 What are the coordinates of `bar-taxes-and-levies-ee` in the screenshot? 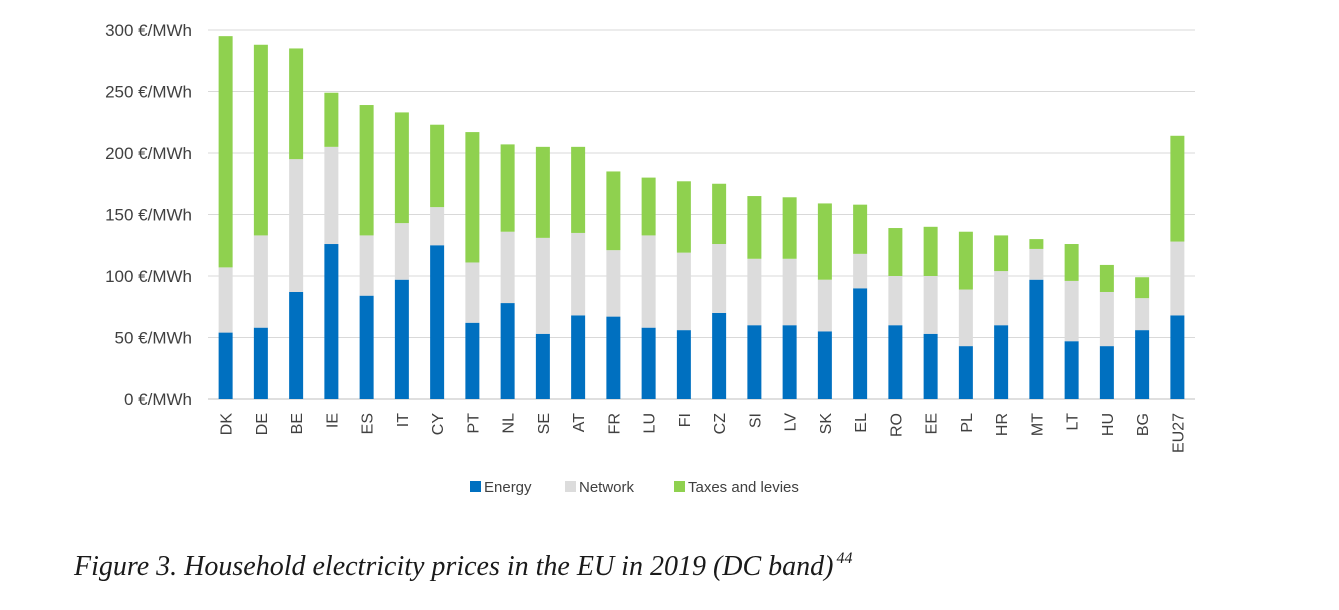 It's located at (930, 251).